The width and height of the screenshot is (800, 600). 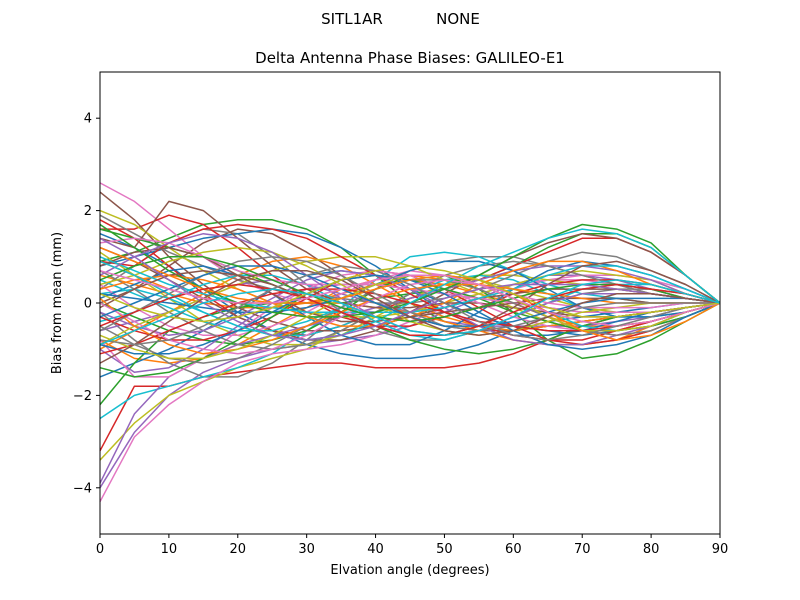 What do you see at coordinates (238, 549) in the screenshot?
I see `x-tick-label: 20` at bounding box center [238, 549].